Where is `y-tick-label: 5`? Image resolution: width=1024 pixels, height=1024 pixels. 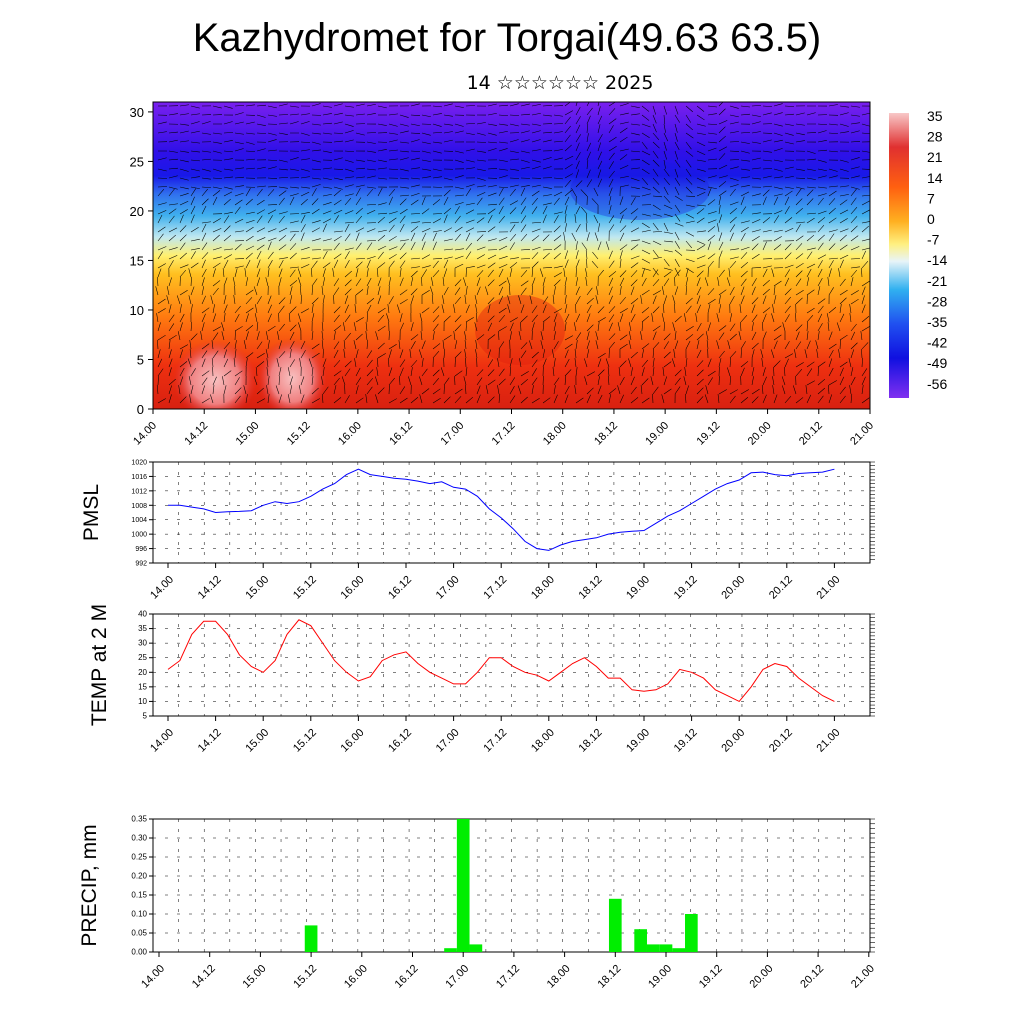
y-tick-label: 5 is located at coordinates (140, 359).